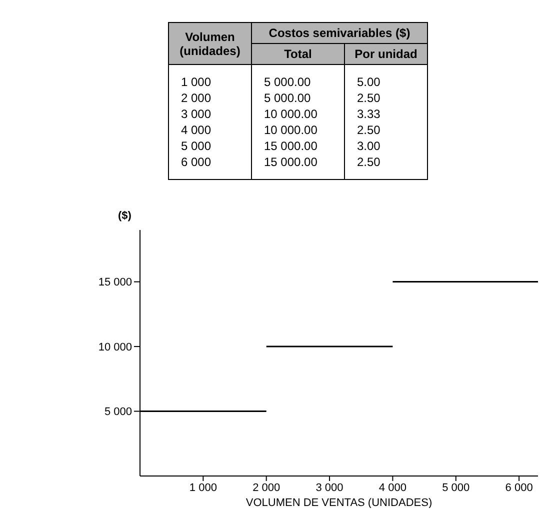 The height and width of the screenshot is (517, 560). What do you see at coordinates (392, 488) in the screenshot?
I see `x-tick-label: 4 000` at bounding box center [392, 488].